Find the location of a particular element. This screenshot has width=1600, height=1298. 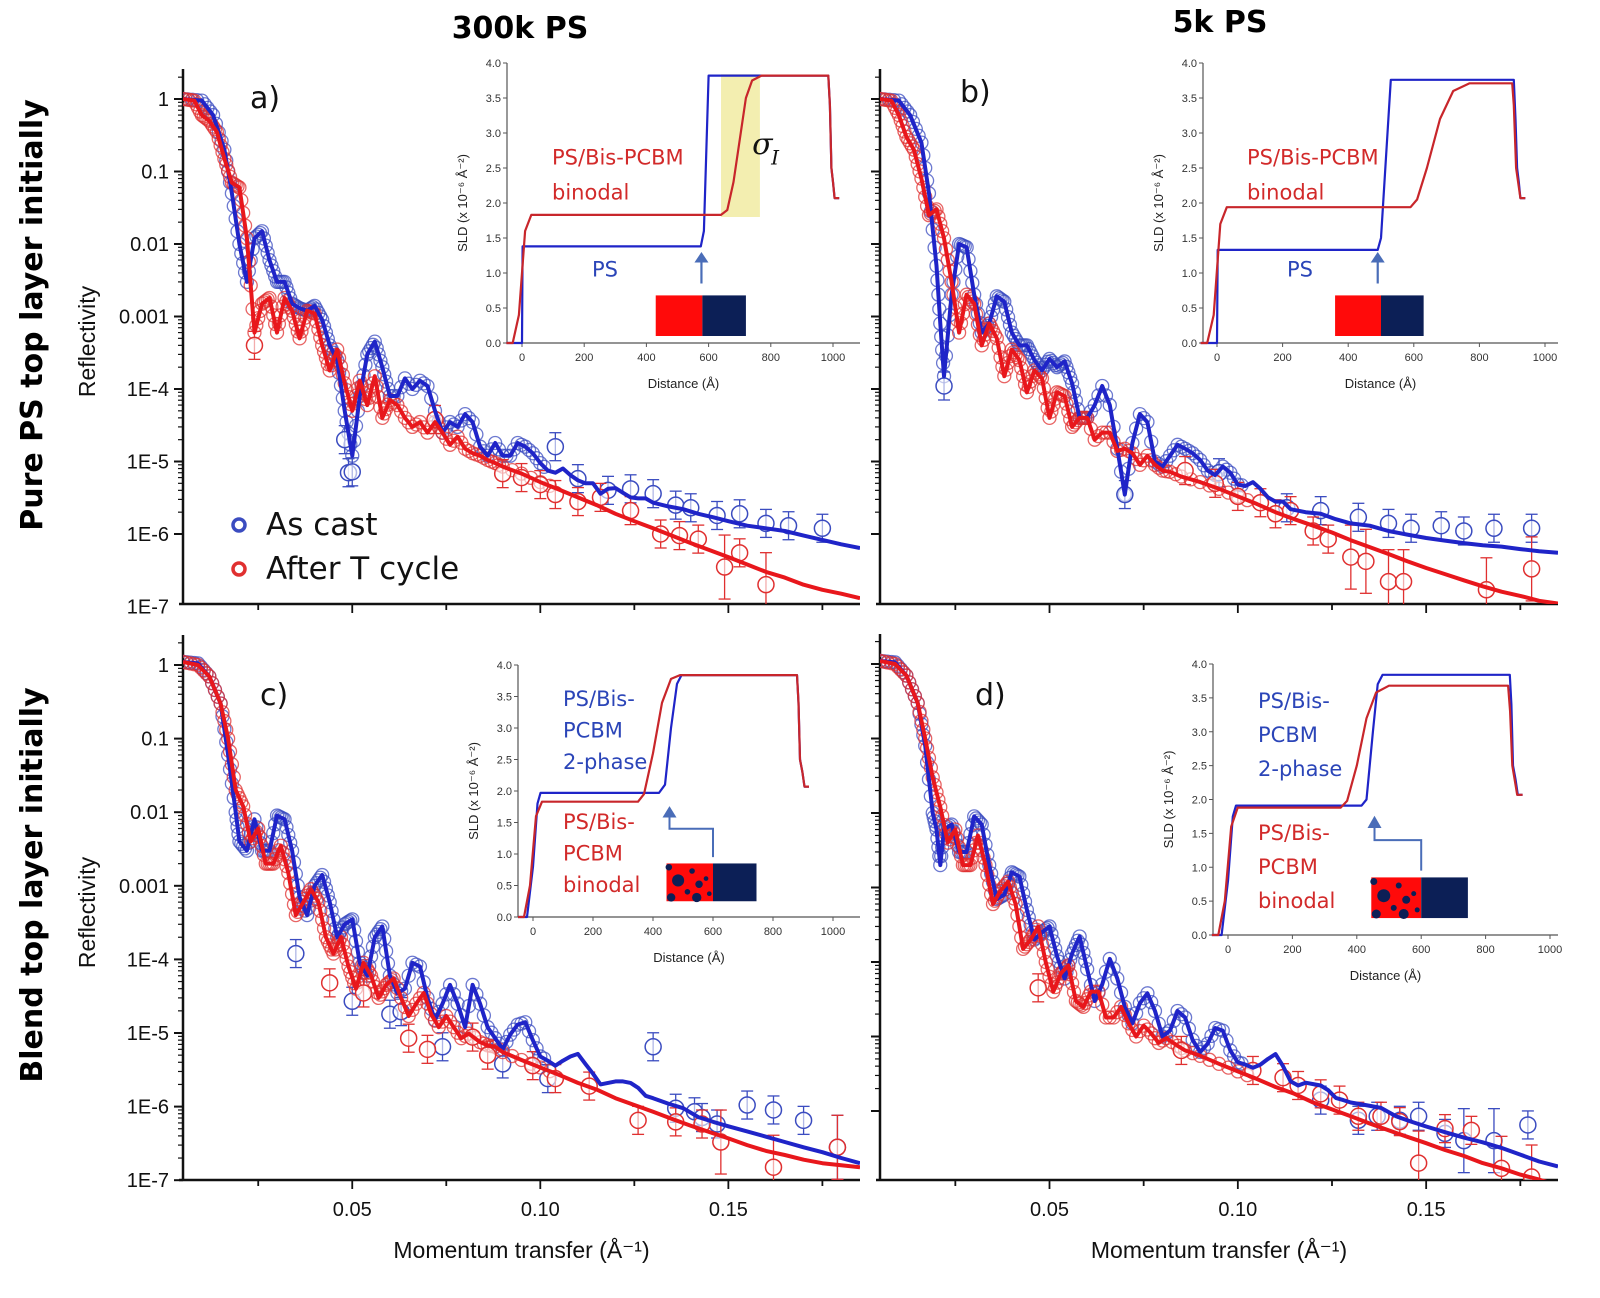

column-title-300k: 300k PS is located at coordinates (520, 28).